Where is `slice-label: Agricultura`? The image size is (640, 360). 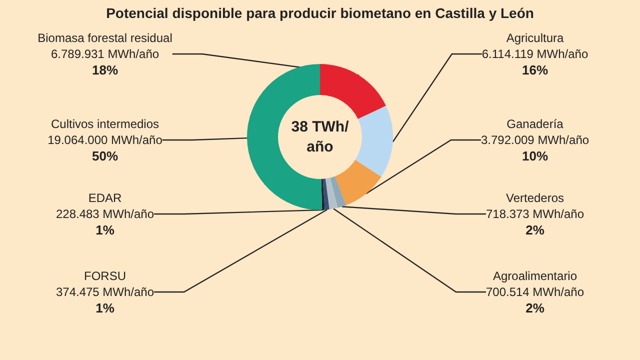 slice-label: Agricultura is located at coordinates (535, 38).